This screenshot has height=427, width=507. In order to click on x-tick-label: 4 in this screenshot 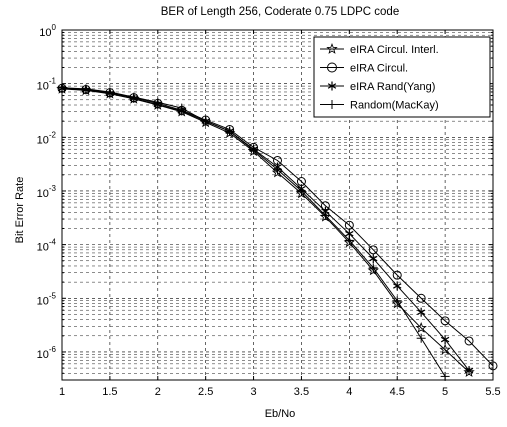, I will do `click(349, 392)`.